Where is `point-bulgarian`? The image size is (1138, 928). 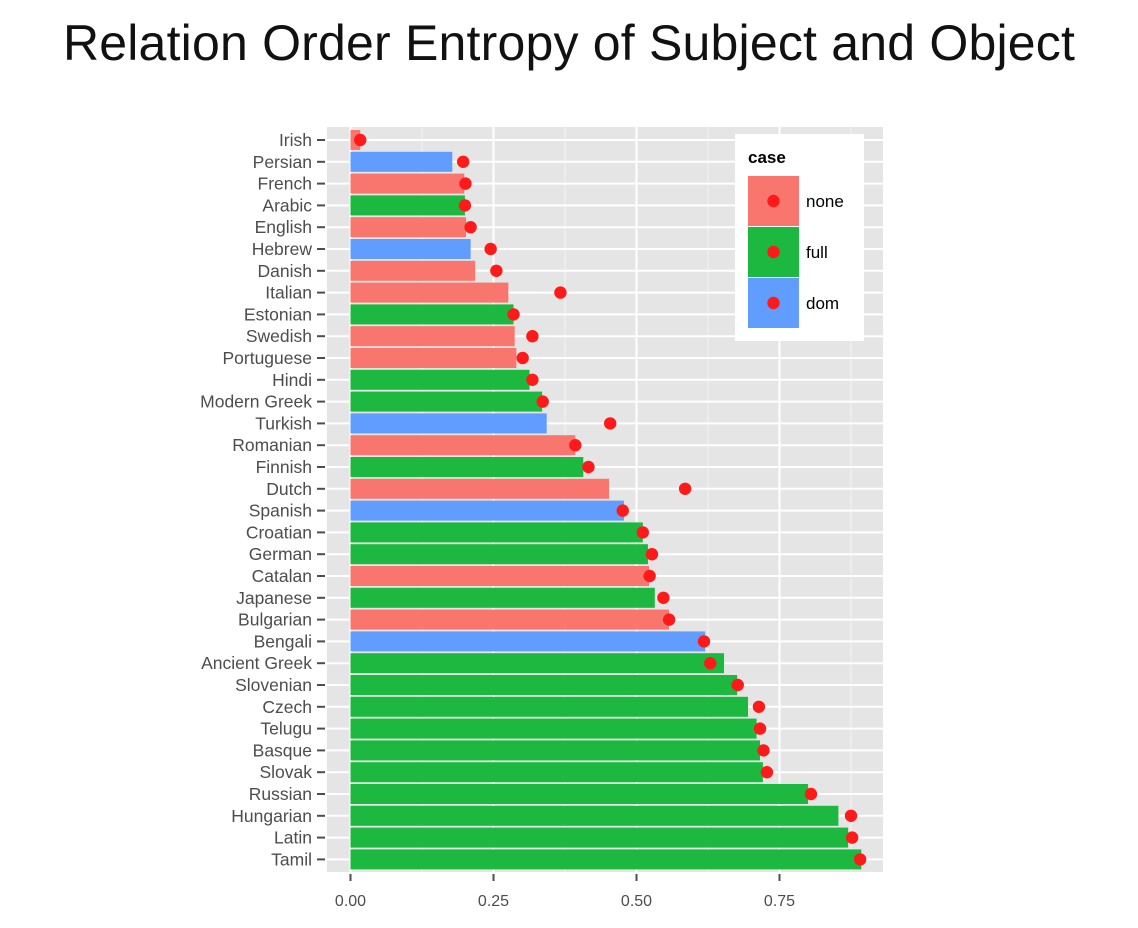
point-bulgarian is located at coordinates (669, 619).